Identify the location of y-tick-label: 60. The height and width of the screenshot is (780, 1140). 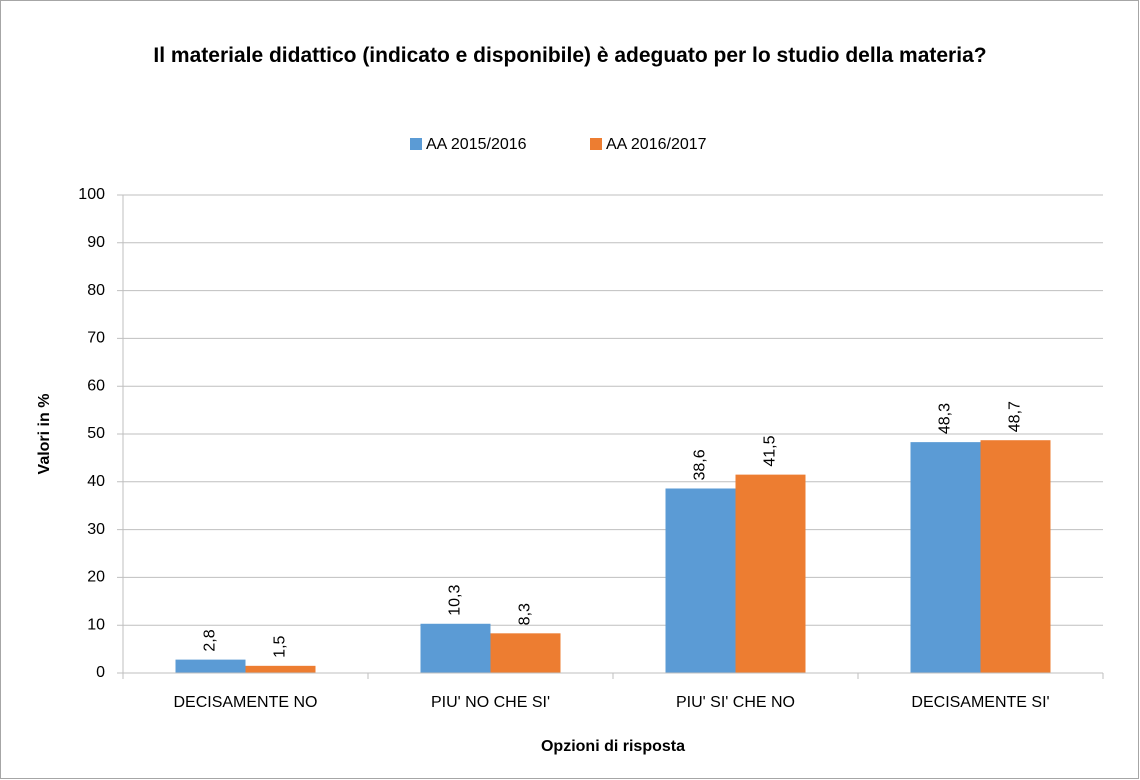
(96, 385).